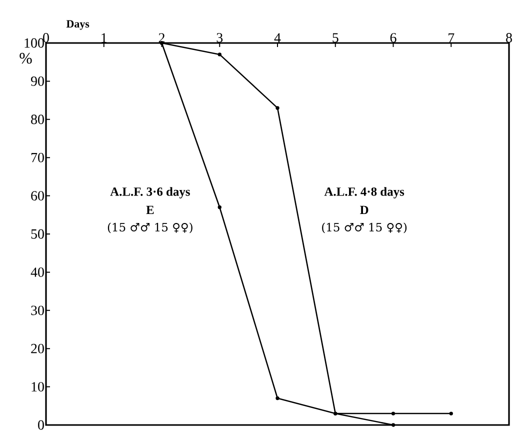 The height and width of the screenshot is (431, 524). What do you see at coordinates (37, 196) in the screenshot?
I see `y-tick-label: 60` at bounding box center [37, 196].